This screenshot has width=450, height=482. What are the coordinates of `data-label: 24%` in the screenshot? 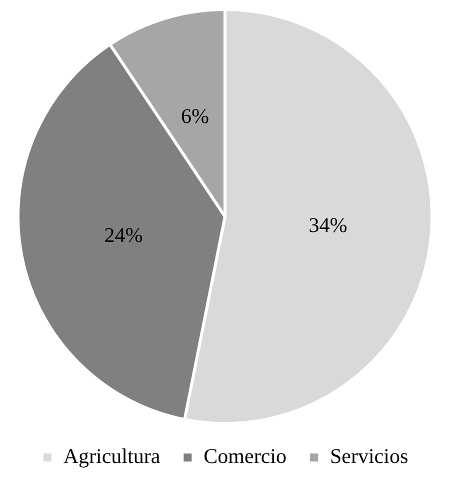 It's located at (123, 235).